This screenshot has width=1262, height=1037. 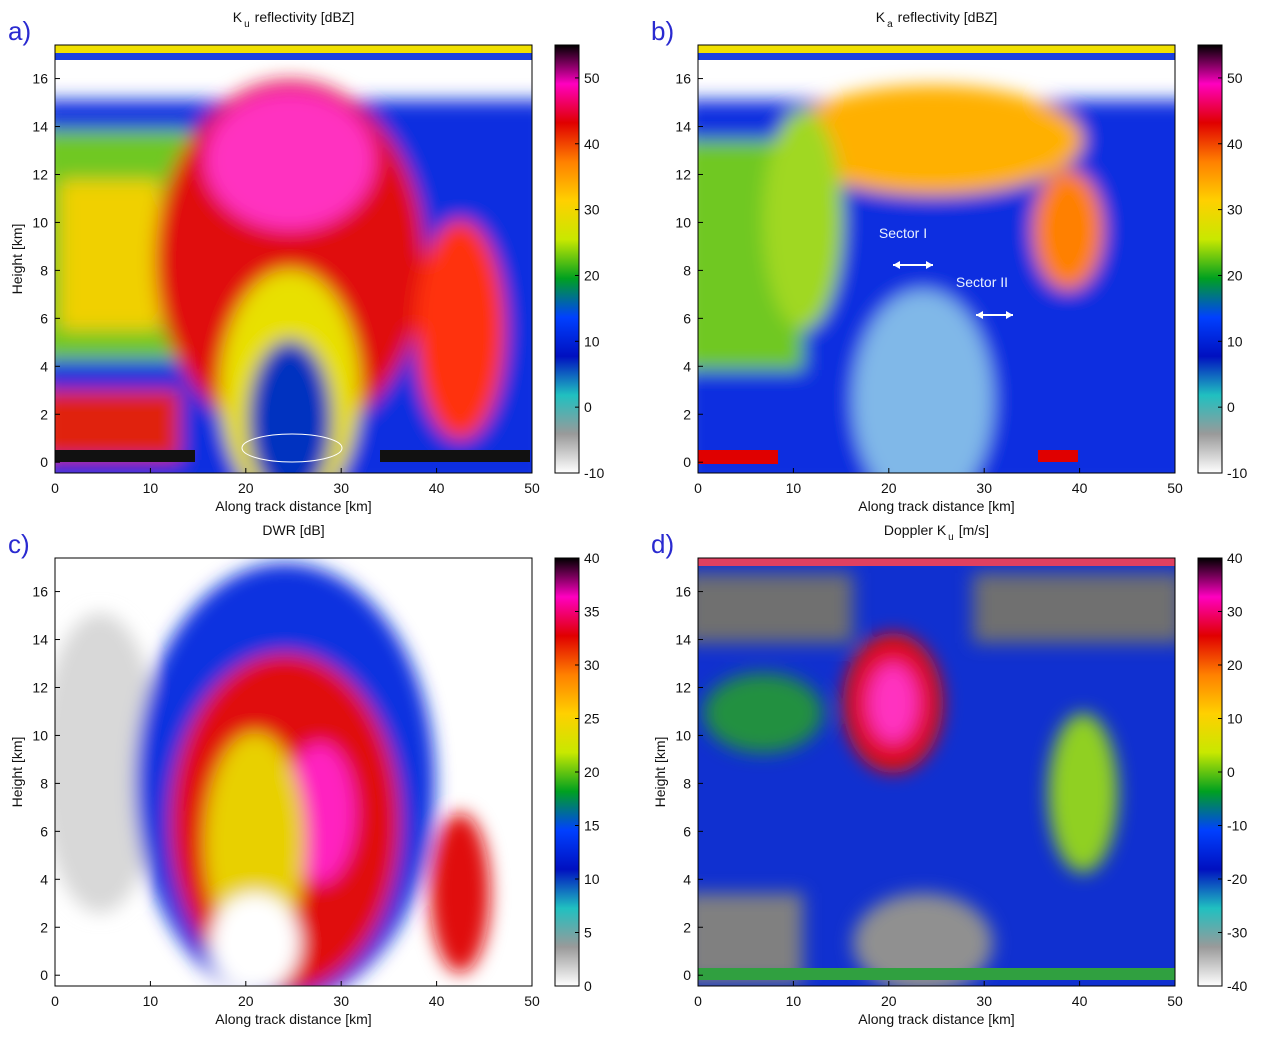 I want to click on panel-label: b), so click(x=662, y=31).